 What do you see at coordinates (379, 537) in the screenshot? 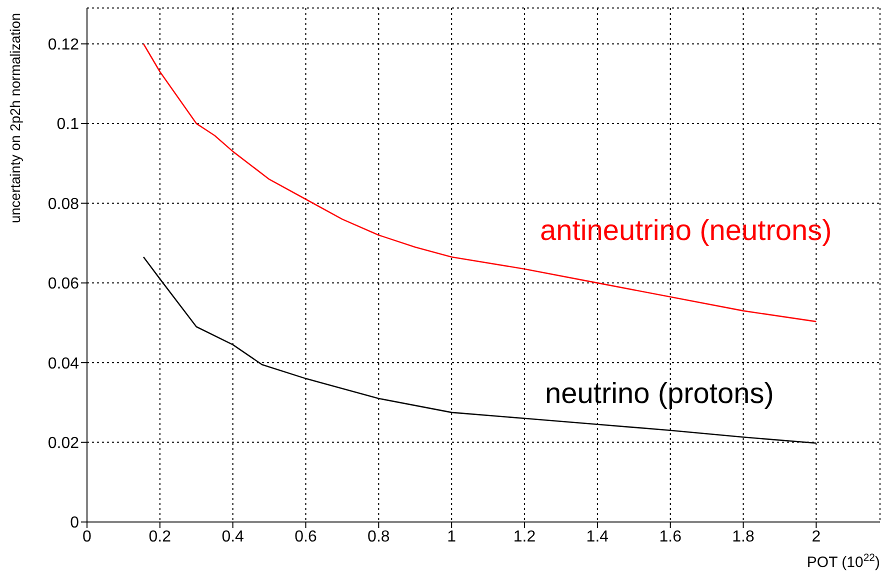
I see `x-tick-label: 0.8` at bounding box center [379, 537].